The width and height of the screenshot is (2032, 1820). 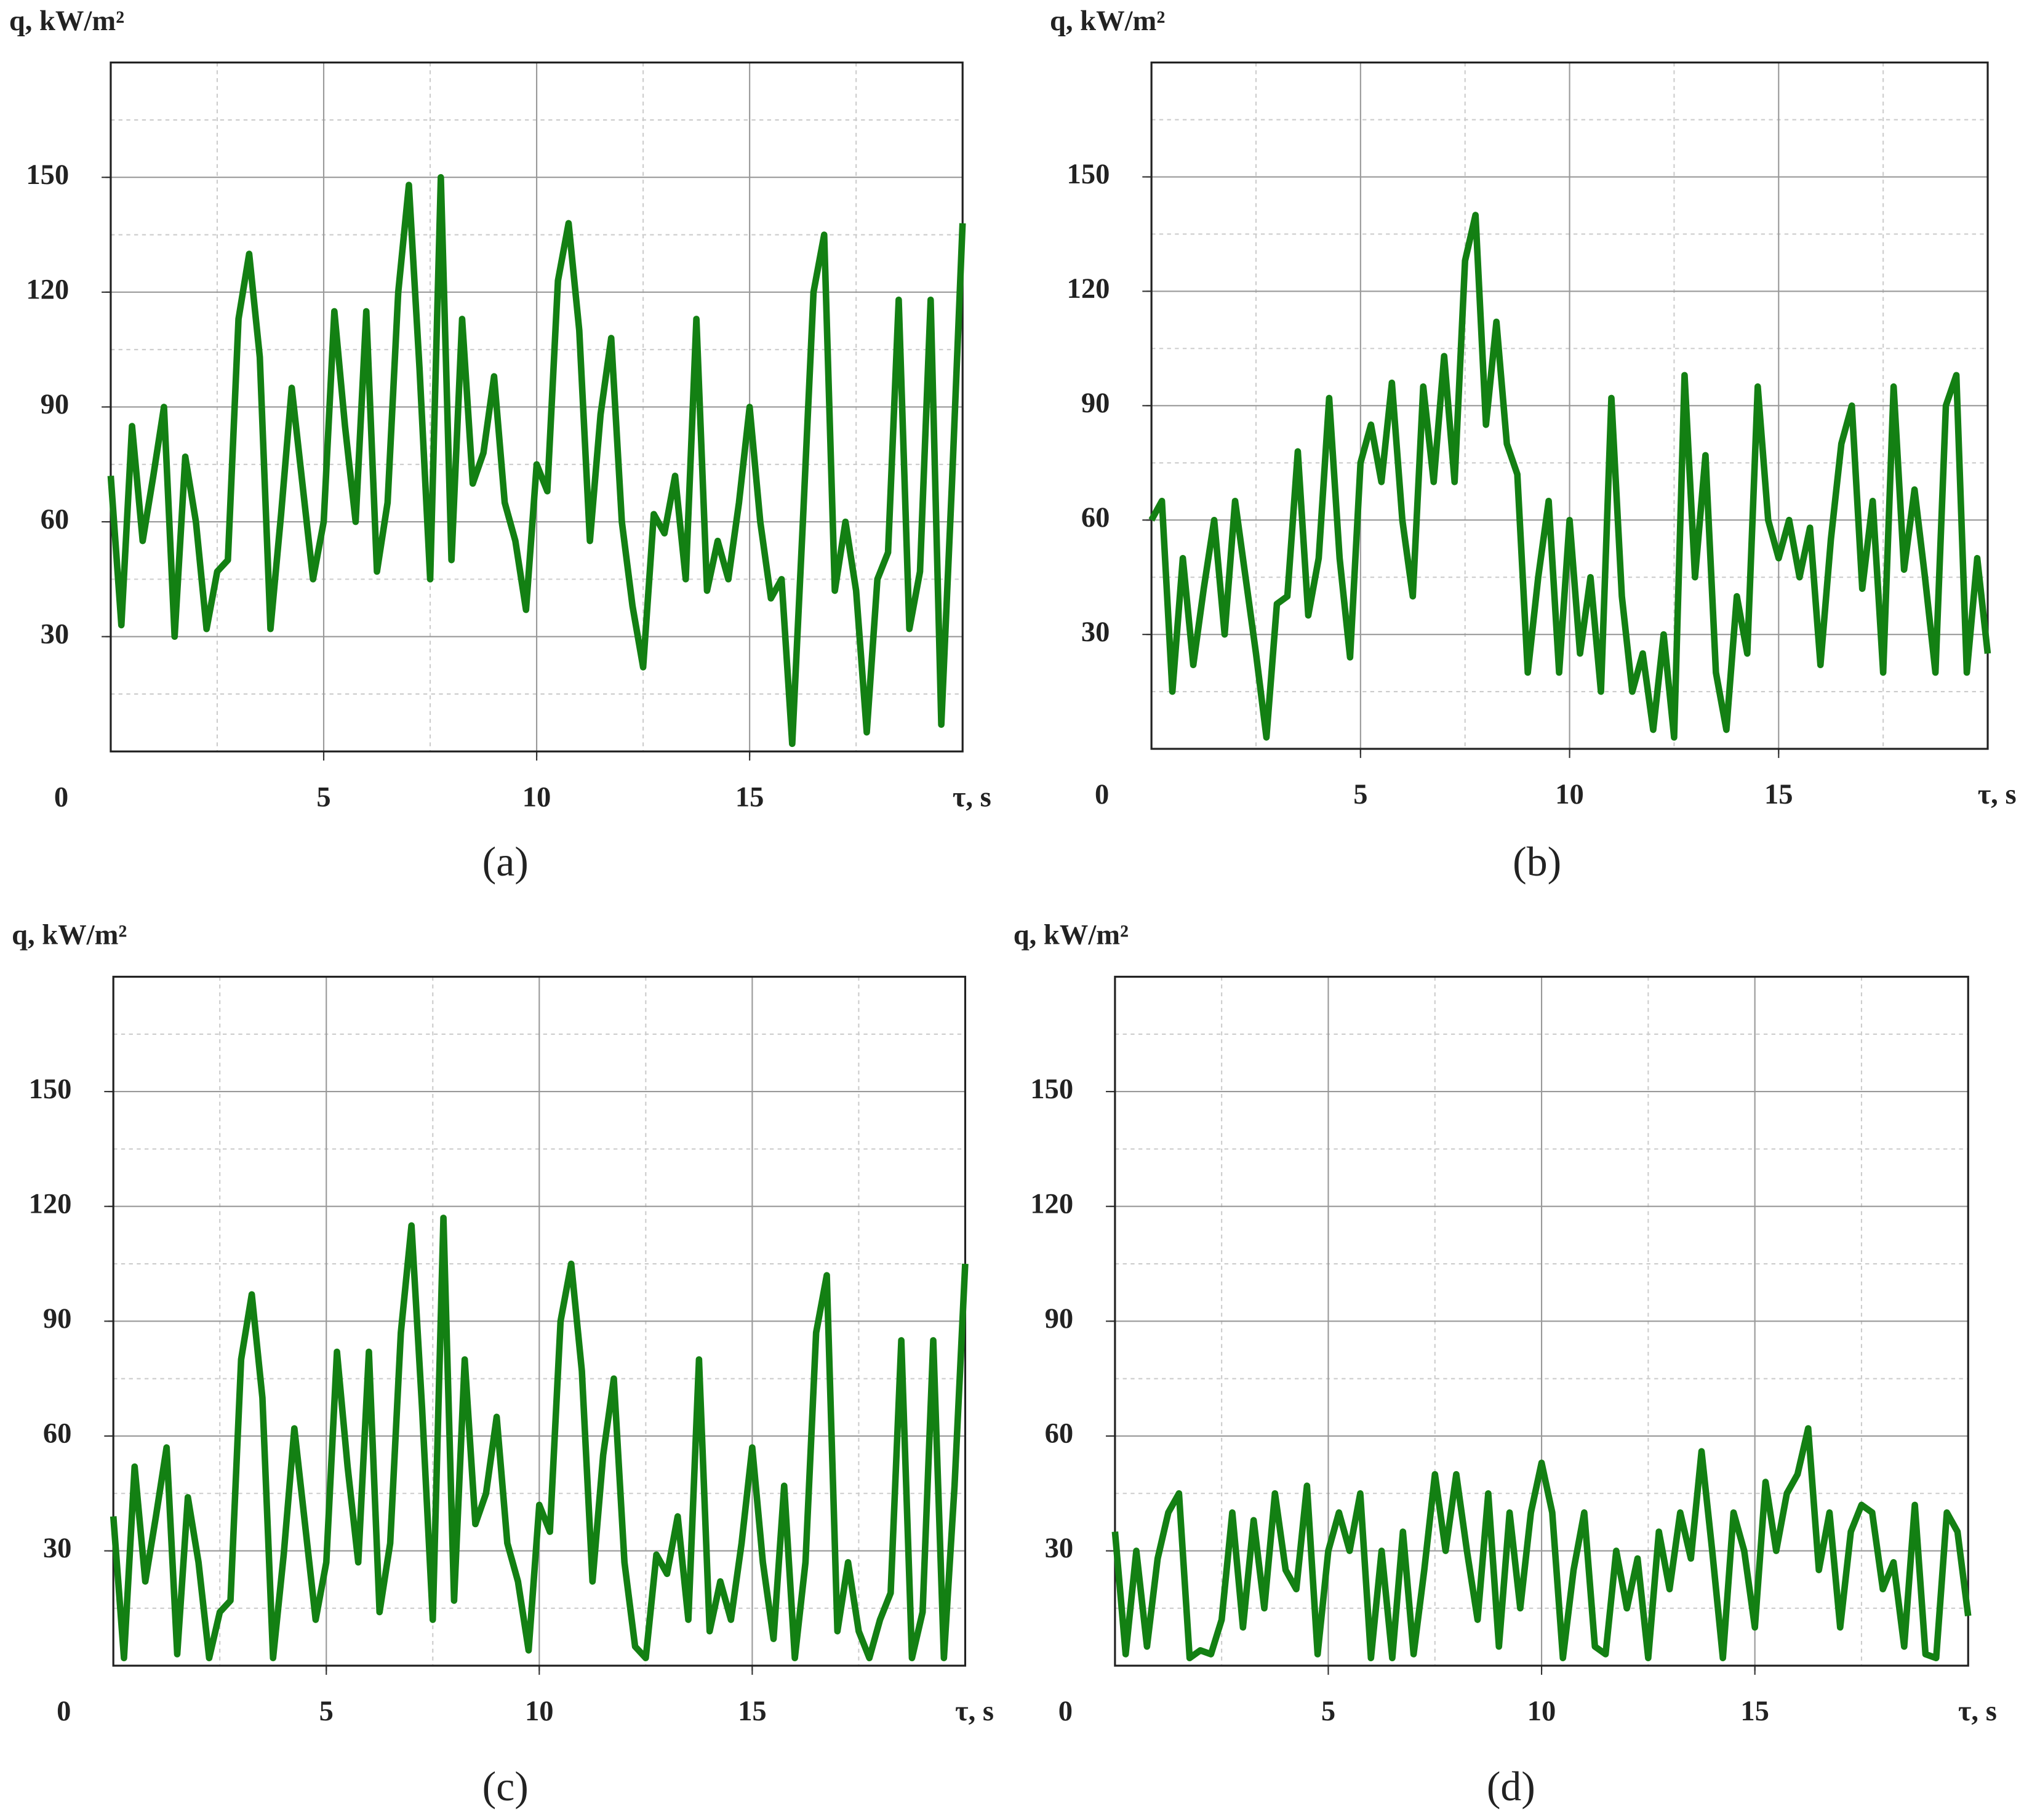 What do you see at coordinates (1511, 1787) in the screenshot?
I see `panel-label: (d)` at bounding box center [1511, 1787].